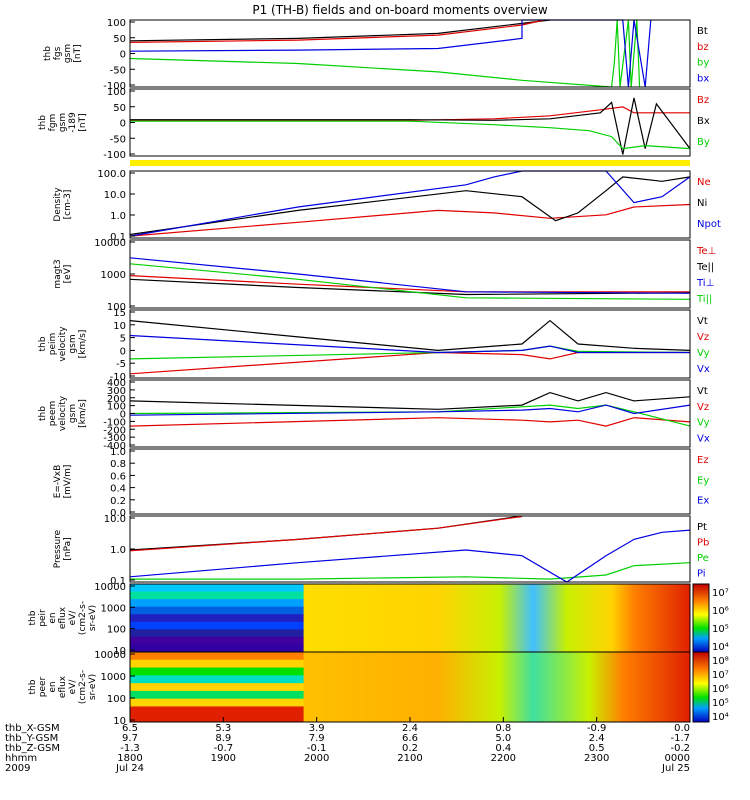 The width and height of the screenshot is (750, 800). I want to click on y-axis-label-line: E=-VxB, so click(58, 482).